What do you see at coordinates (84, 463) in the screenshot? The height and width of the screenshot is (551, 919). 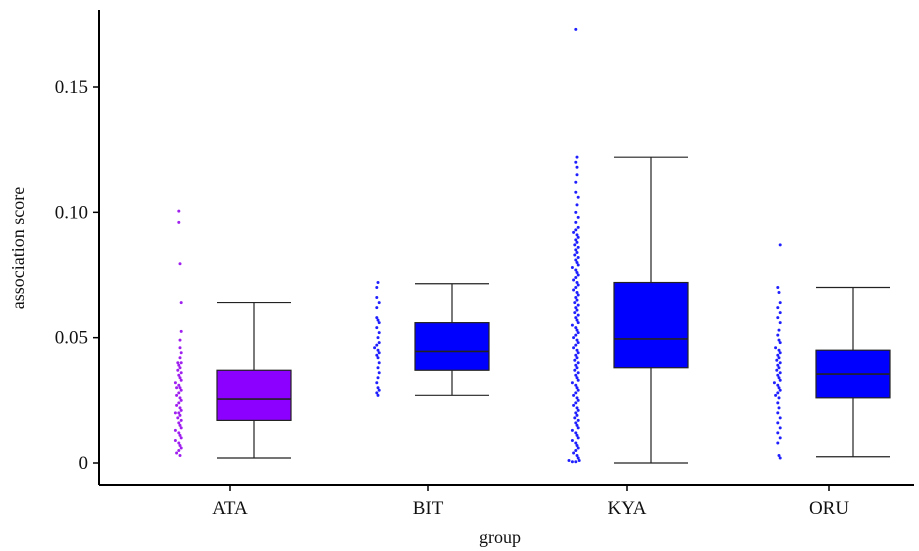 I see `y-tick-label: 0` at bounding box center [84, 463].